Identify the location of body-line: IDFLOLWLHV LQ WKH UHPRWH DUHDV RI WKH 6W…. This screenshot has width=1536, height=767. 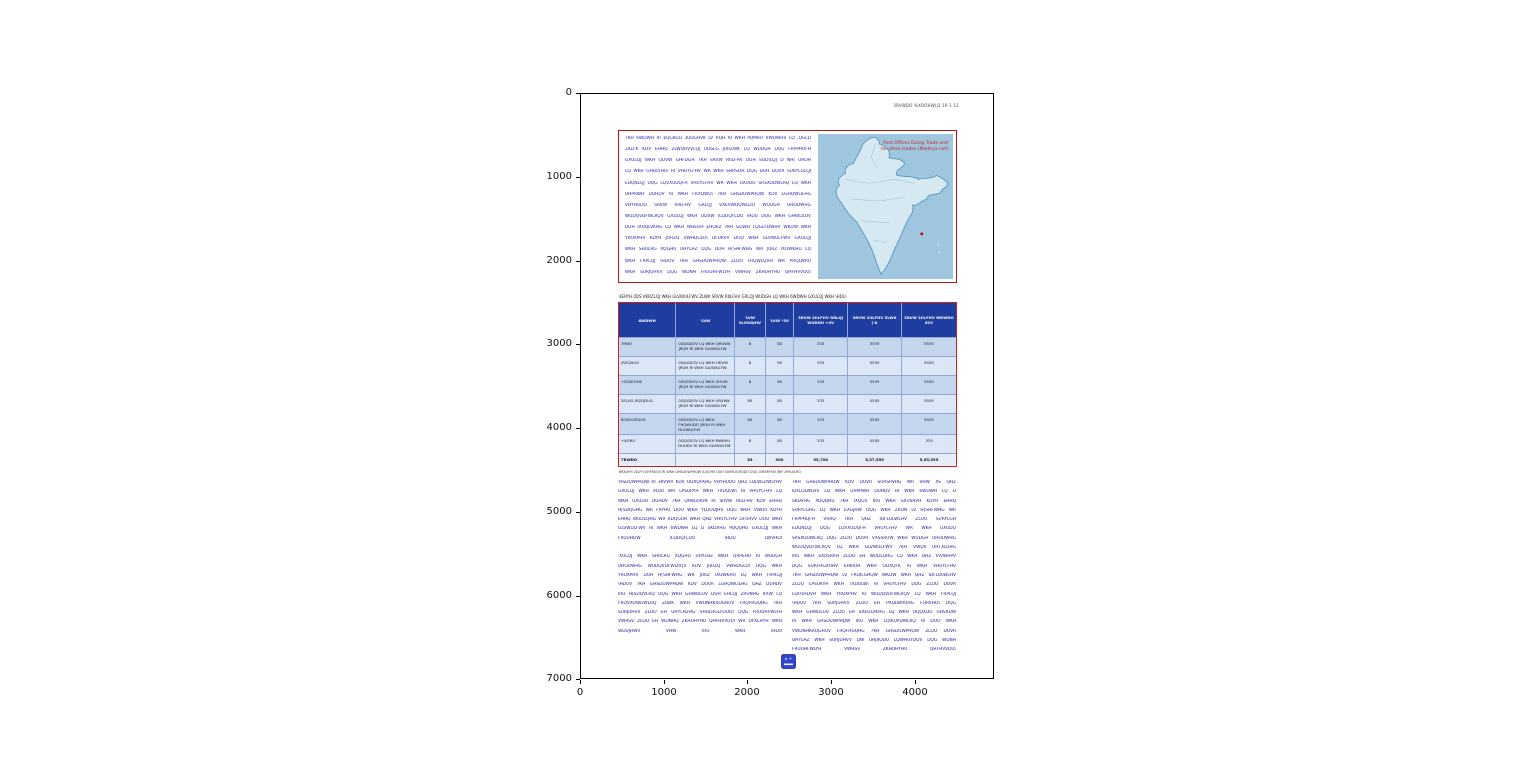
(874, 492).